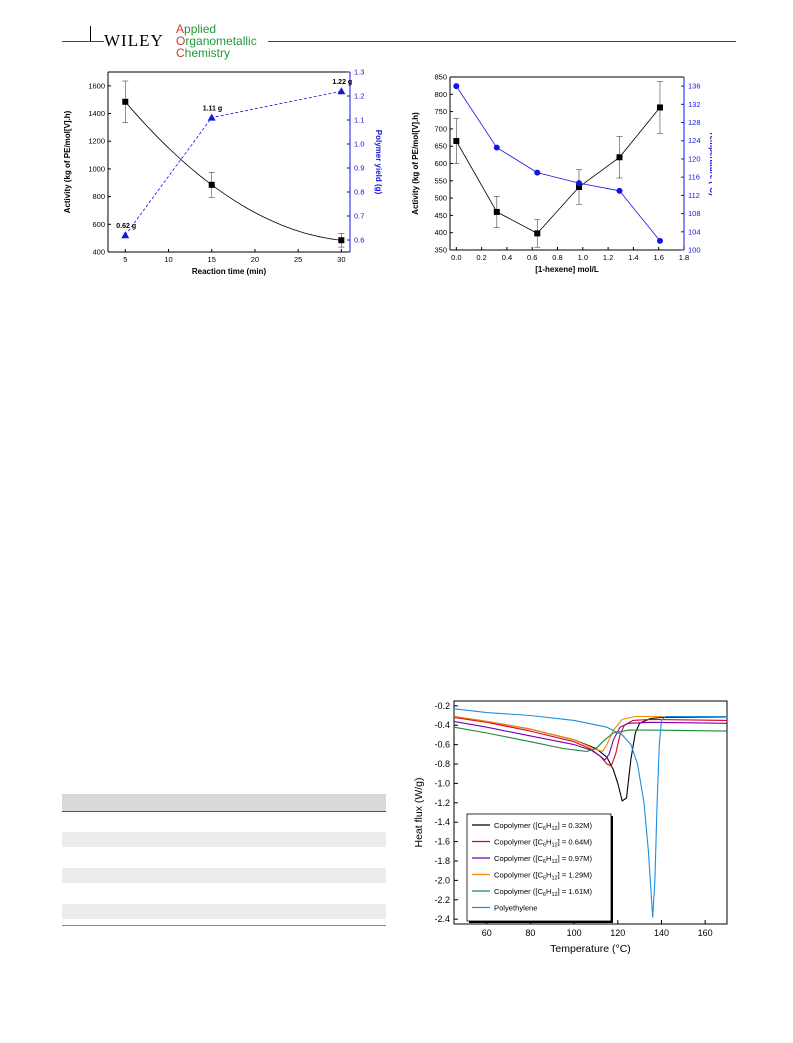 The height and width of the screenshot is (1043, 793). I want to click on data-label: 0.62 g, so click(126, 226).